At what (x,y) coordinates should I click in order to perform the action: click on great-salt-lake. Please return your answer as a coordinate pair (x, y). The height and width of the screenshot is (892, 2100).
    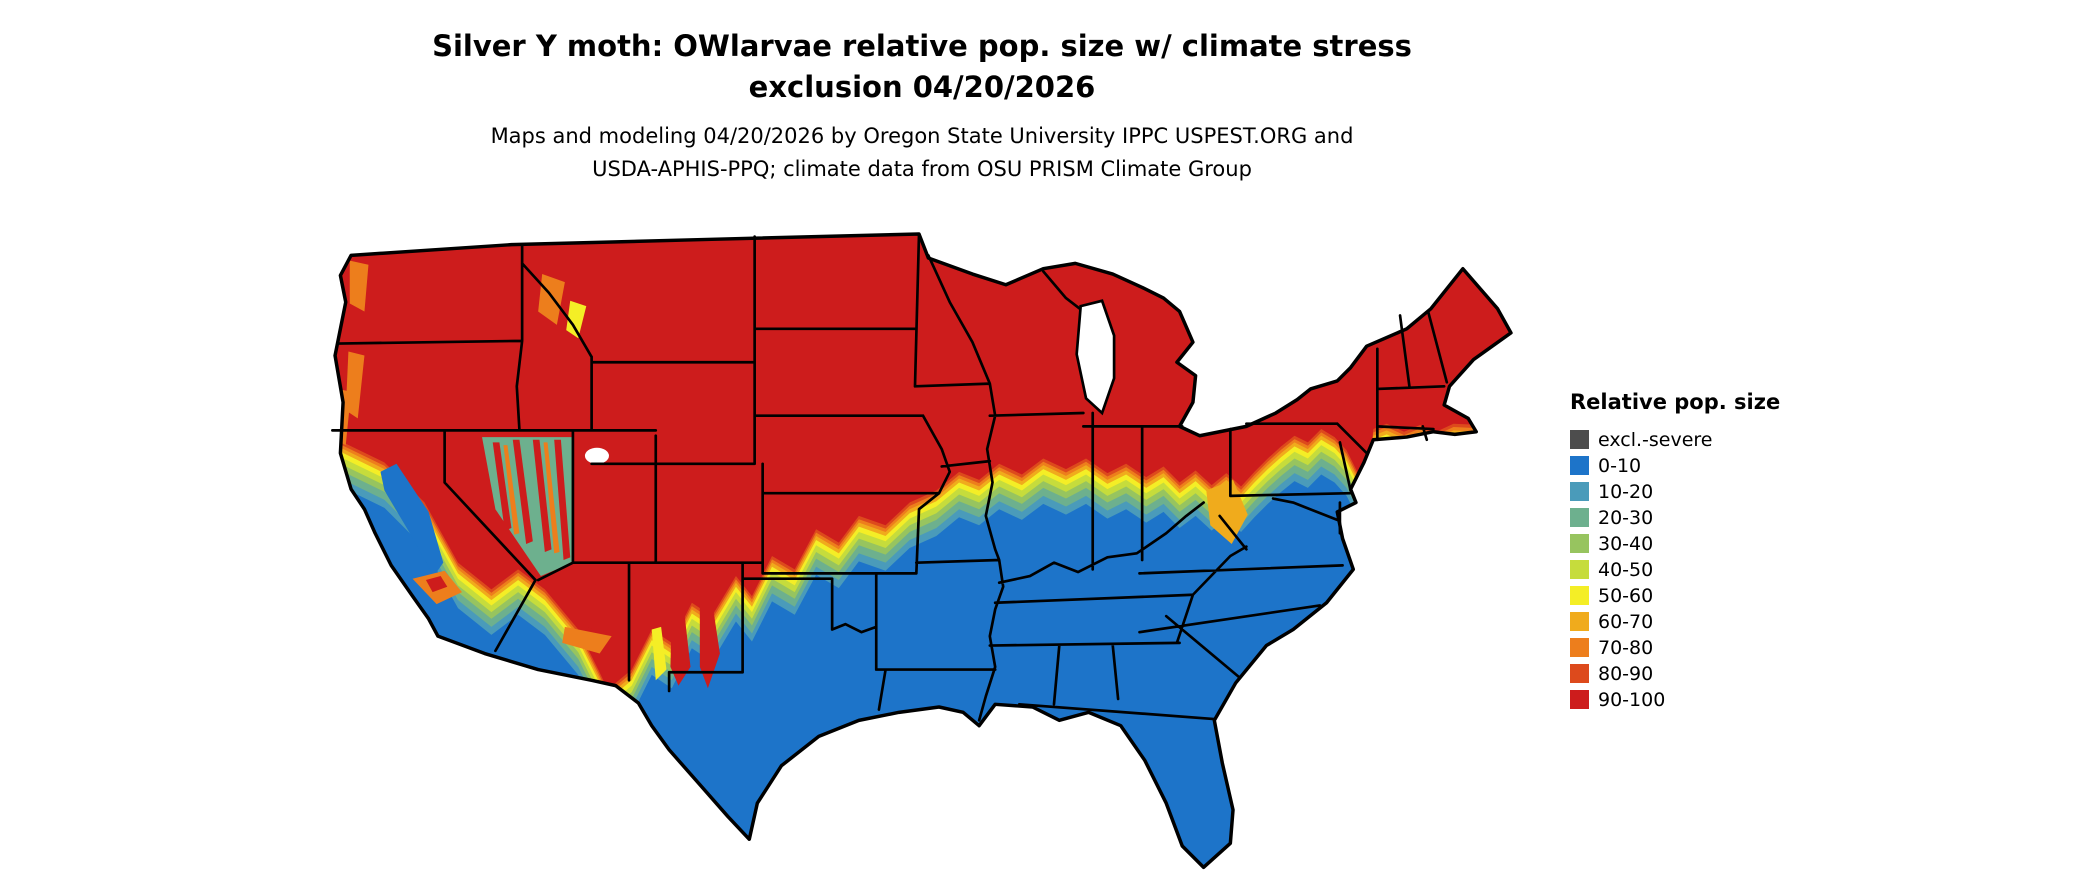
    Looking at the image, I should click on (596, 455).